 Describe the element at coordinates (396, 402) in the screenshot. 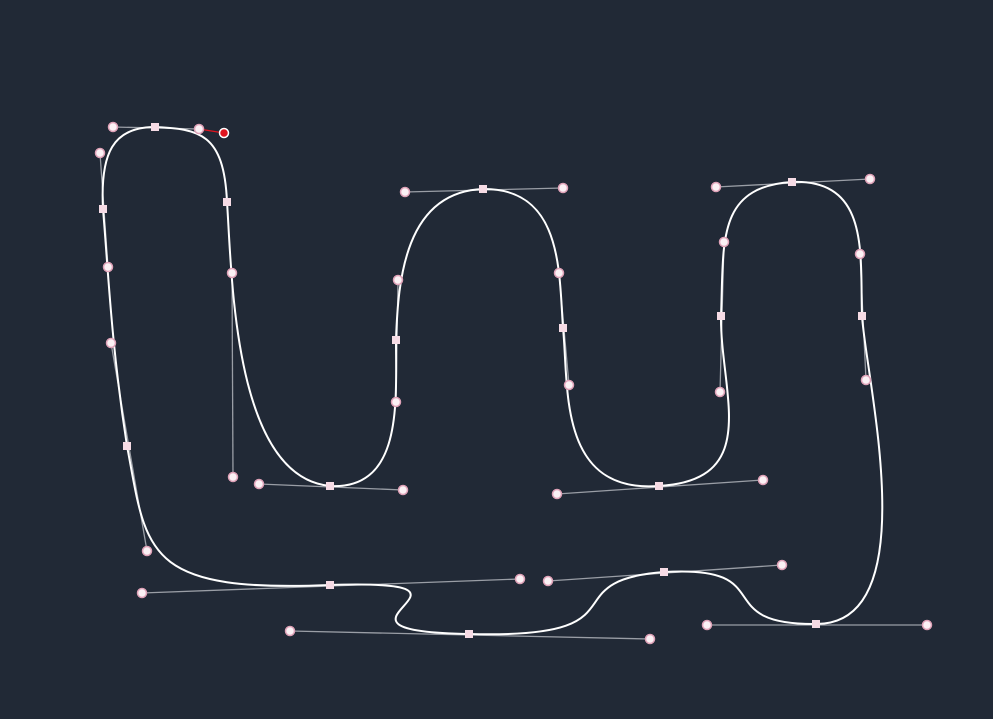

I see `handle-middle-left-in` at that location.